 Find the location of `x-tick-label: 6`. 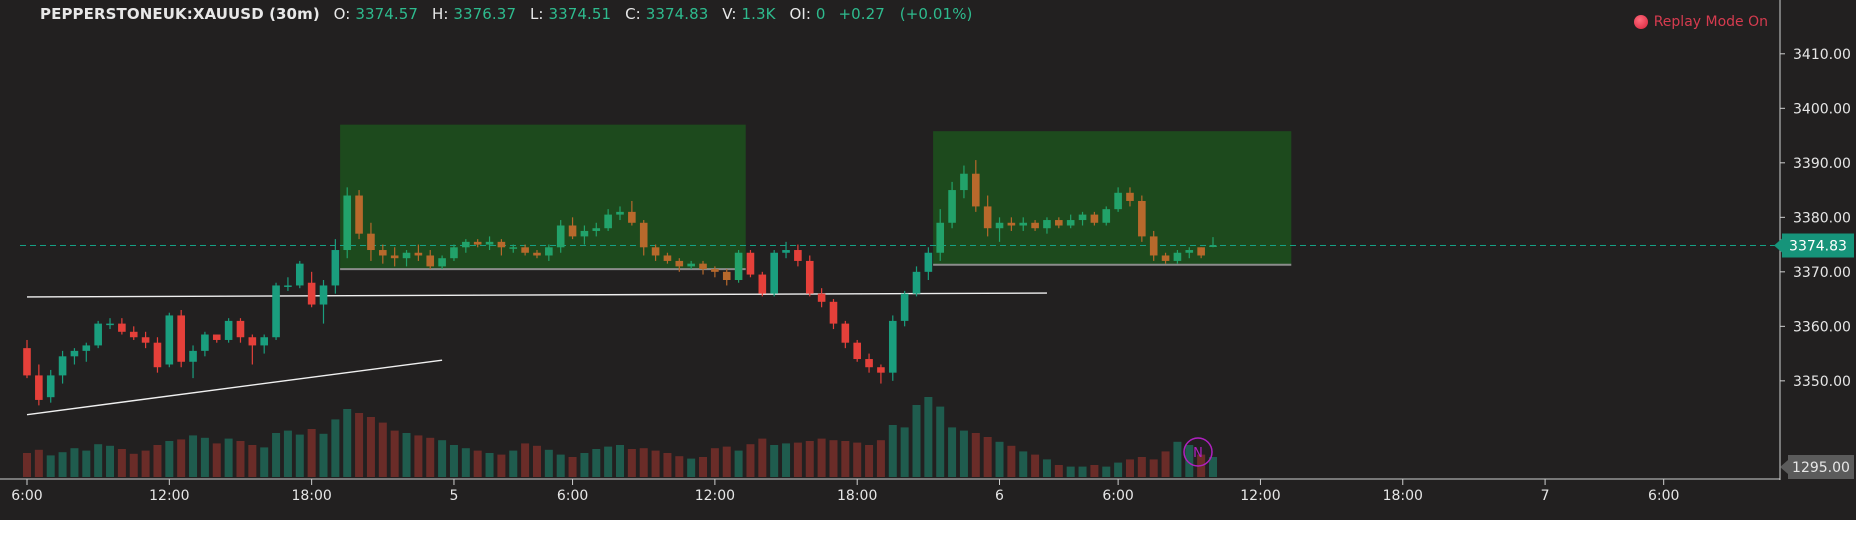

x-tick-label: 6 is located at coordinates (999, 496).